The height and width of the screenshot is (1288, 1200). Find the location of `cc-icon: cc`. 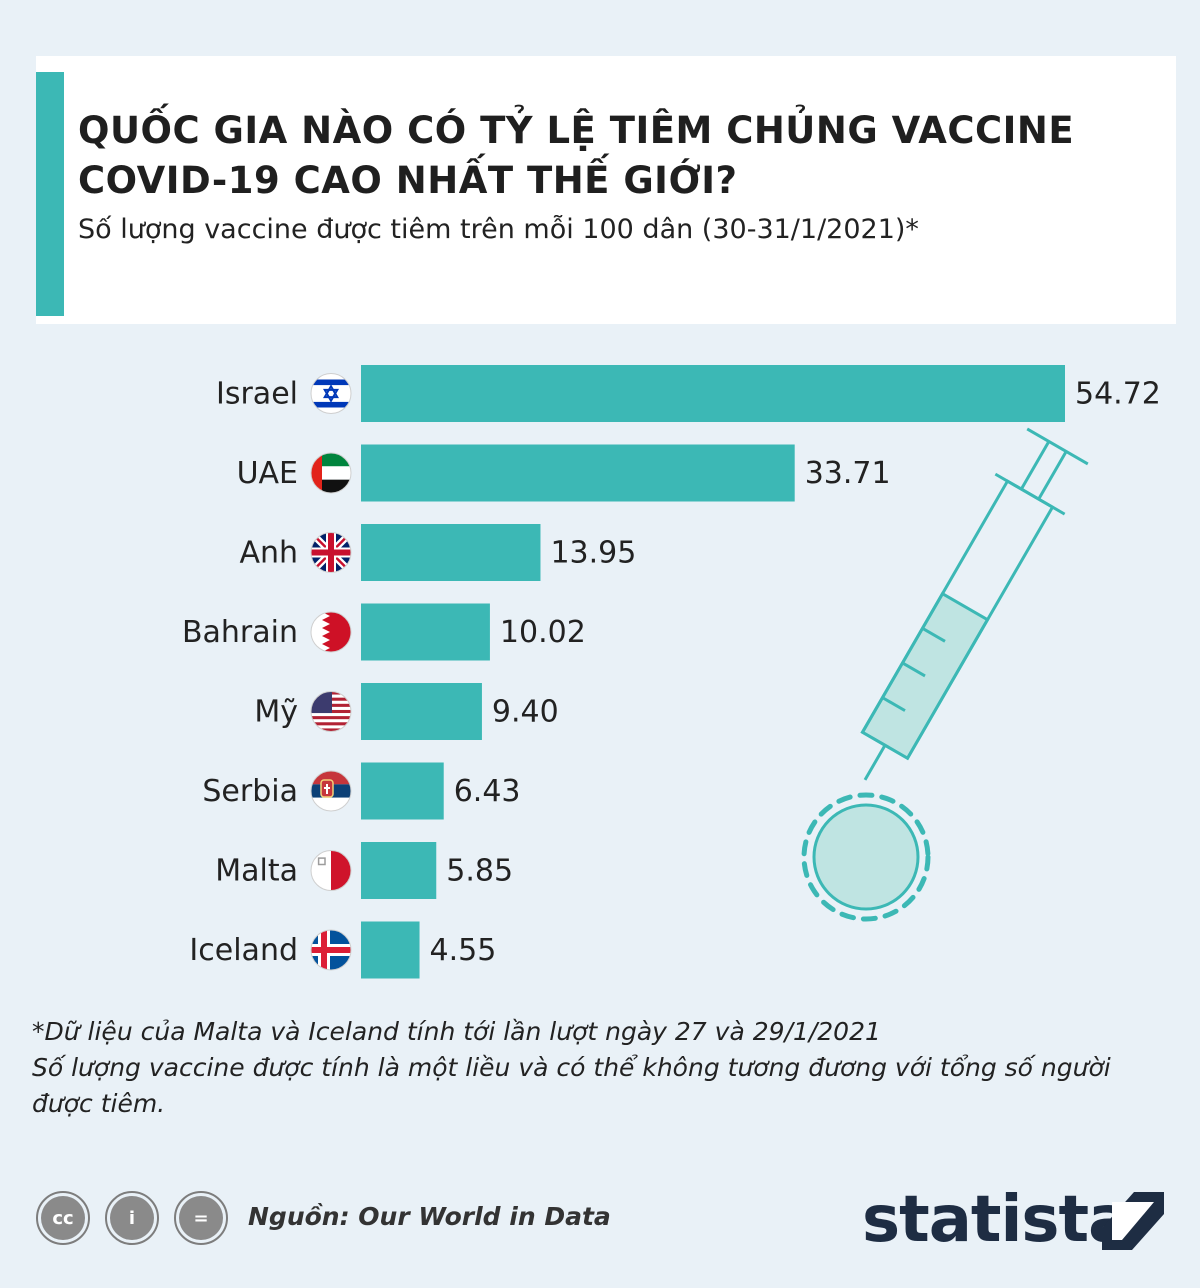

cc-icon: cc is located at coordinates (63, 1218).